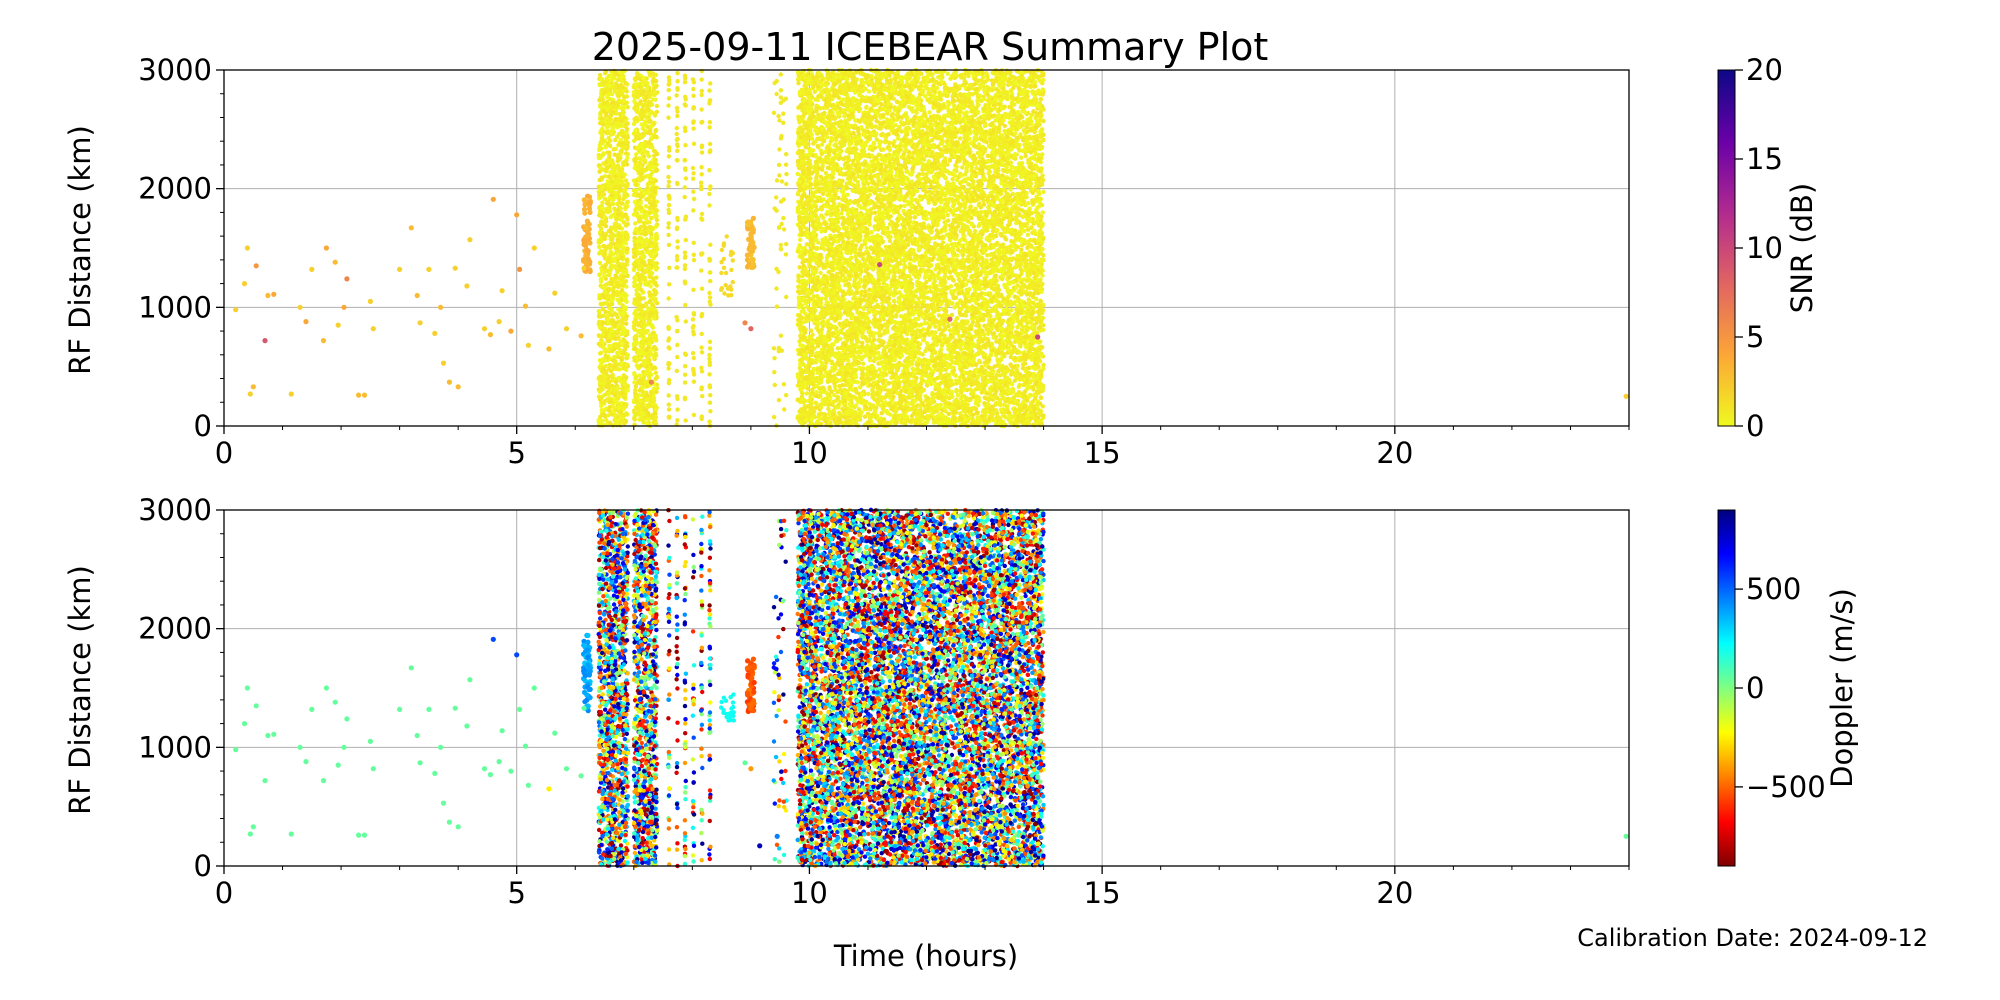 The image size is (2000, 1000). I want to click on top-y-axis-label: RF Distance (km), so click(80, 250).